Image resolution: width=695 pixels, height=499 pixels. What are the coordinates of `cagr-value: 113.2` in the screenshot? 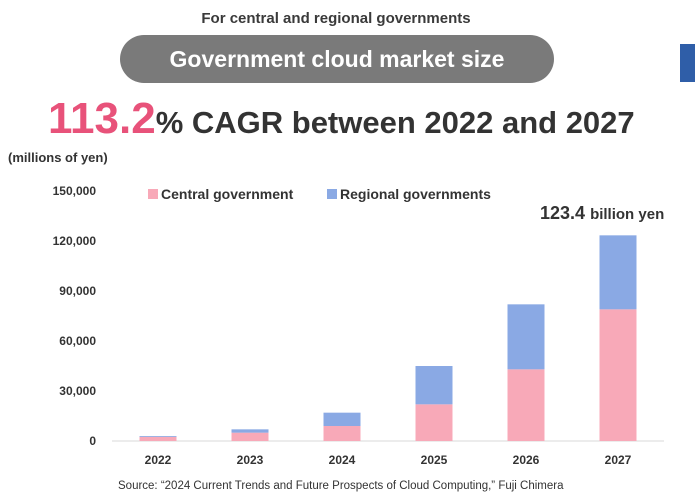 It's located at (102, 118).